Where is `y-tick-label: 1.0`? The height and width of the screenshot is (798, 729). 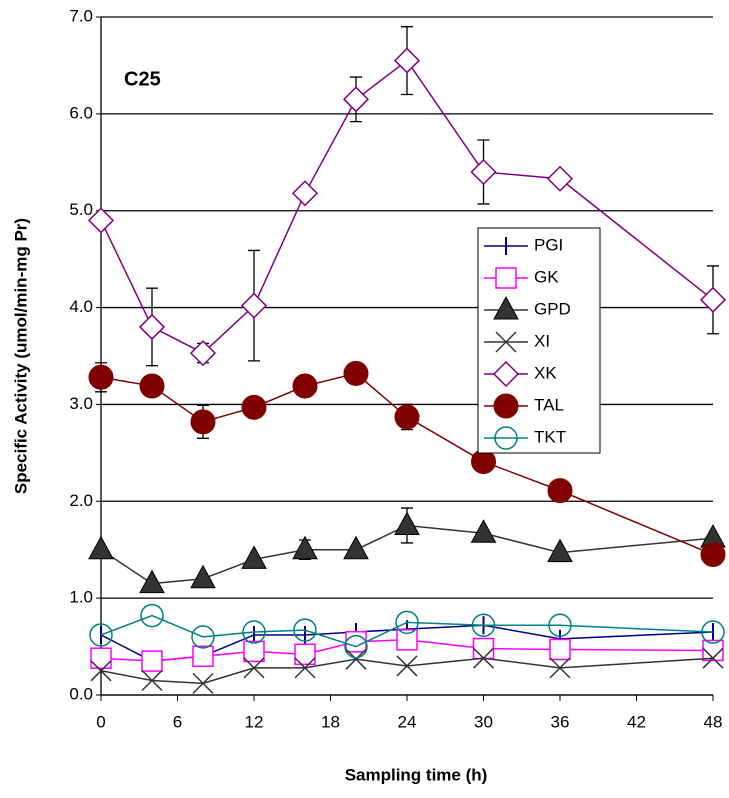
y-tick-label: 1.0 is located at coordinates (81, 597).